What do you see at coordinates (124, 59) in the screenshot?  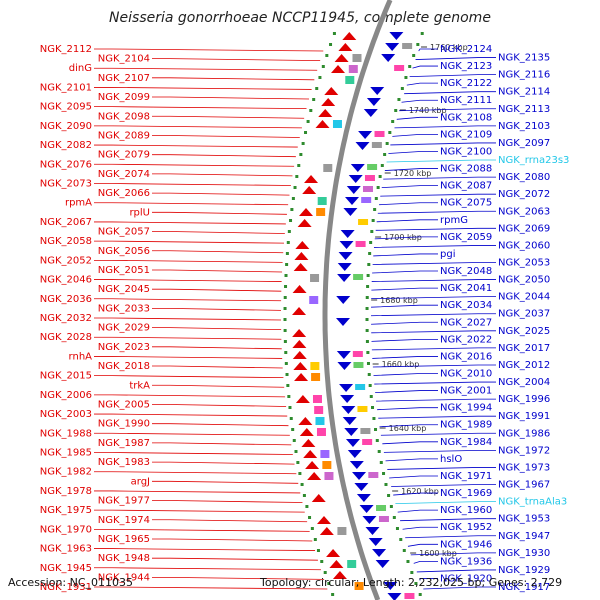 I see `gene-label-ngk-2104: NGK_2104` at bounding box center [124, 59].